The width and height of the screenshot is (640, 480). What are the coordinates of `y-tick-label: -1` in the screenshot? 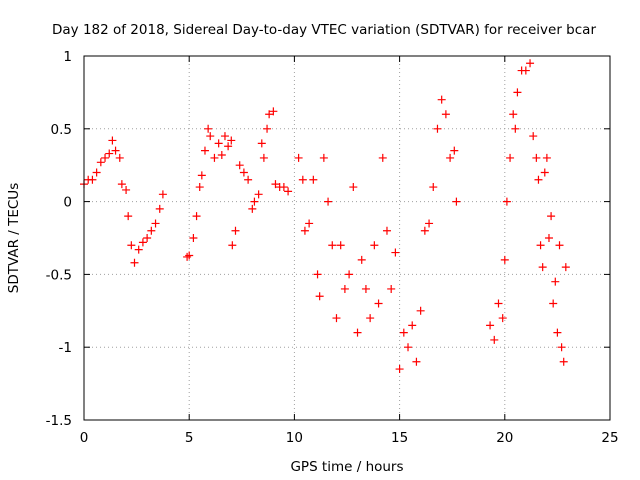 It's located at (65, 348).